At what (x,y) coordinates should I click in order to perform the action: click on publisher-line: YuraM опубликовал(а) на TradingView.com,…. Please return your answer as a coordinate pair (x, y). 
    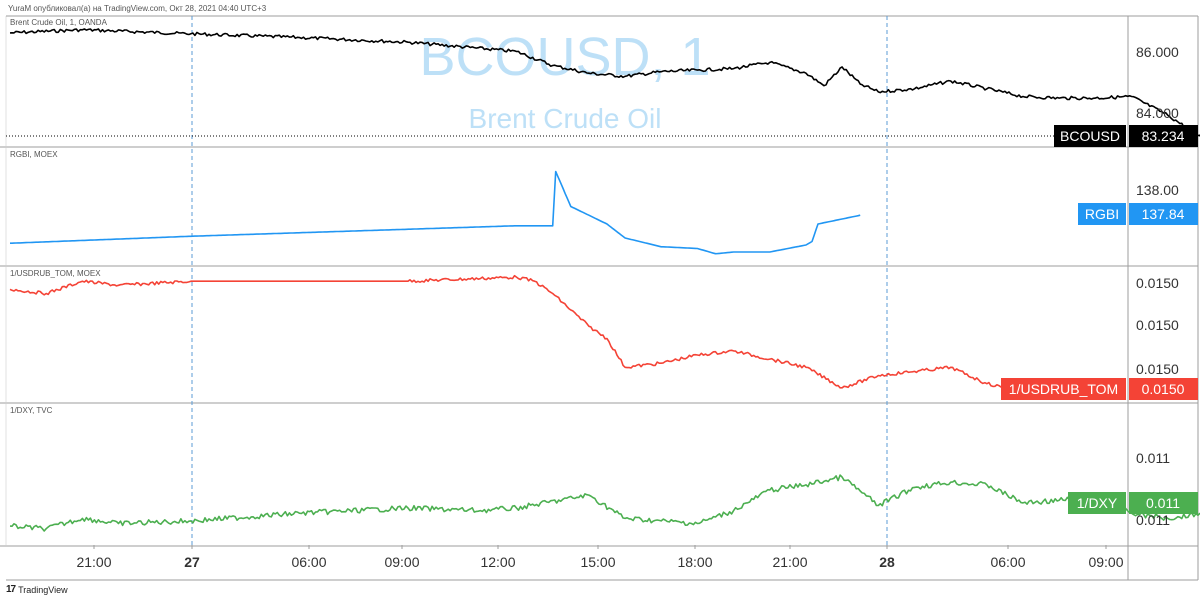
    Looking at the image, I should click on (137, 8).